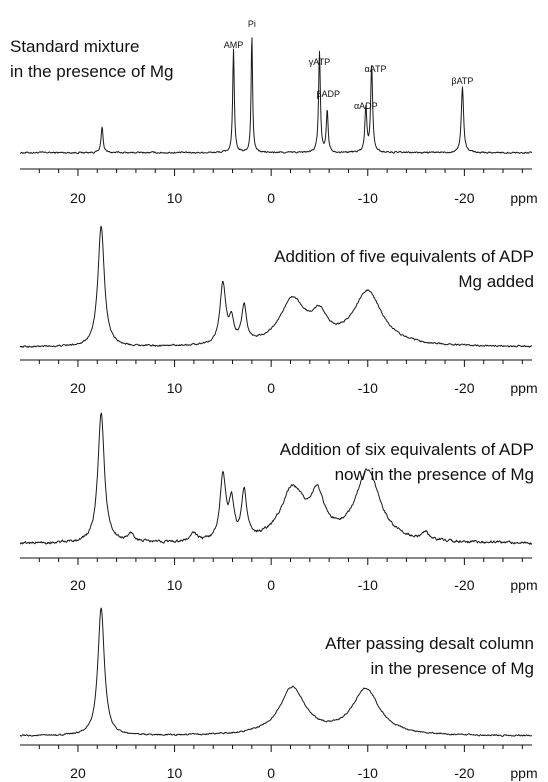 This screenshot has height=782, width=548. Describe the element at coordinates (319, 62) in the screenshot. I see `peak-label: γATP` at that location.